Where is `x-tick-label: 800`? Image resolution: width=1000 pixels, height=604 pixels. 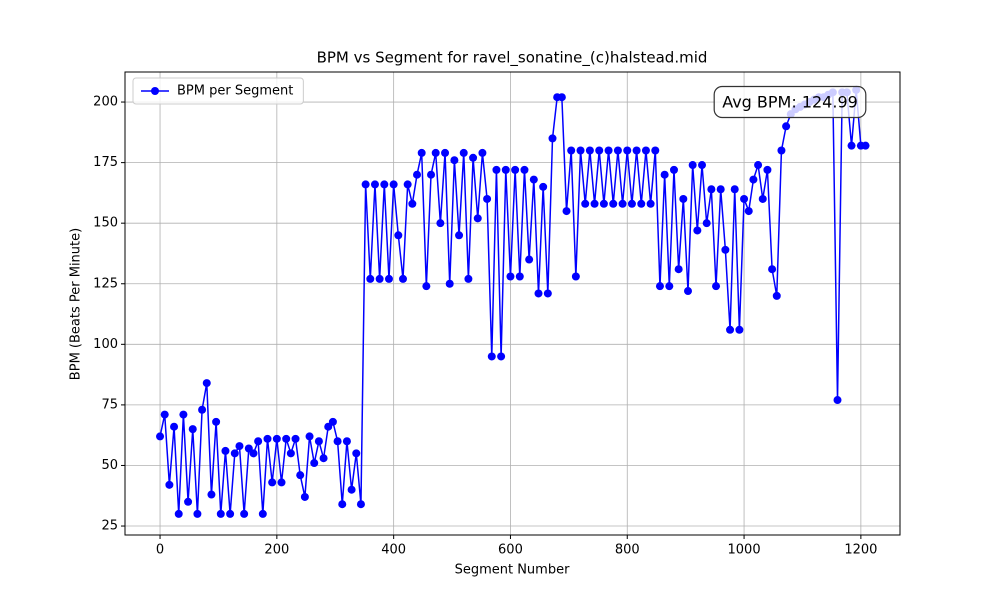 x-tick-label: 800 is located at coordinates (627, 550).